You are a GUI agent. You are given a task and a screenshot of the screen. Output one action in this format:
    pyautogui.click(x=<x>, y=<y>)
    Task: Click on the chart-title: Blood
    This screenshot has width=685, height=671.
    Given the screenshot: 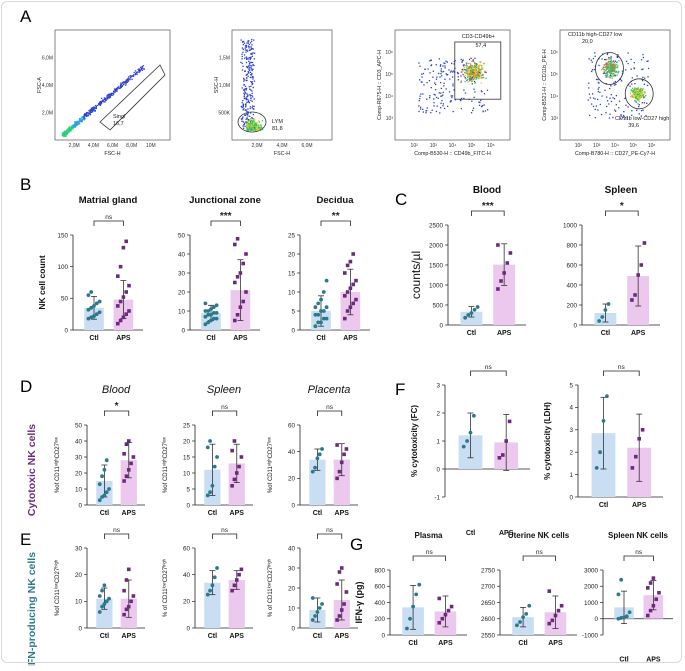 What is the action you would take?
    pyautogui.click(x=487, y=190)
    